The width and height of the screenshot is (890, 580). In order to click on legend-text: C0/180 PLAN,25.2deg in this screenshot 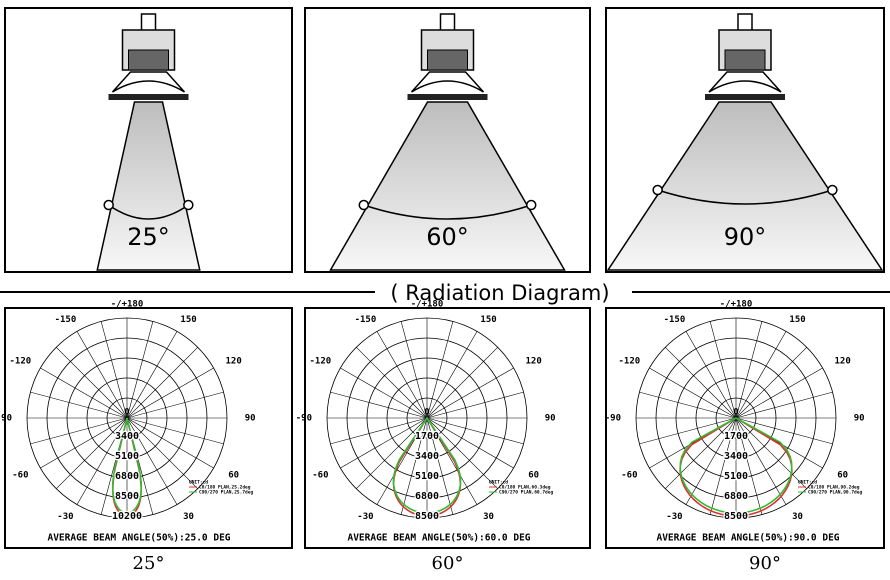, I will do `click(225, 488)`.